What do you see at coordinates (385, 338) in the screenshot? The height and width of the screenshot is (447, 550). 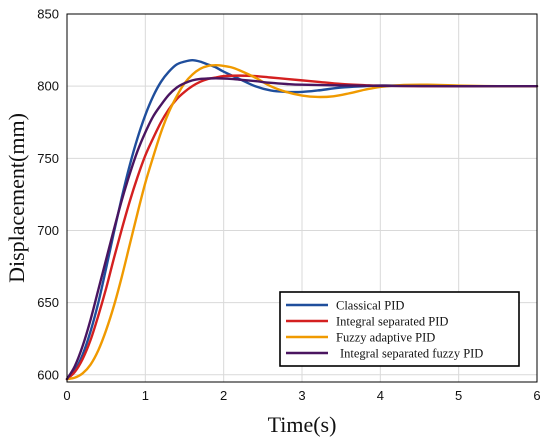 I see `legend-label: Fuzzy adaptive PID` at bounding box center [385, 338].